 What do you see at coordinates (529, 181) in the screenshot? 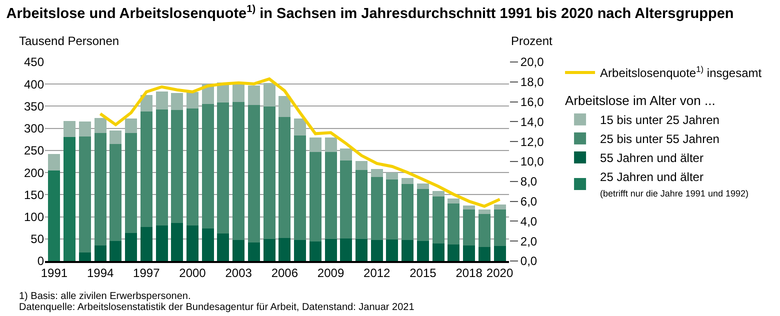
I see `y2-tick-label: 8,0` at bounding box center [529, 181].